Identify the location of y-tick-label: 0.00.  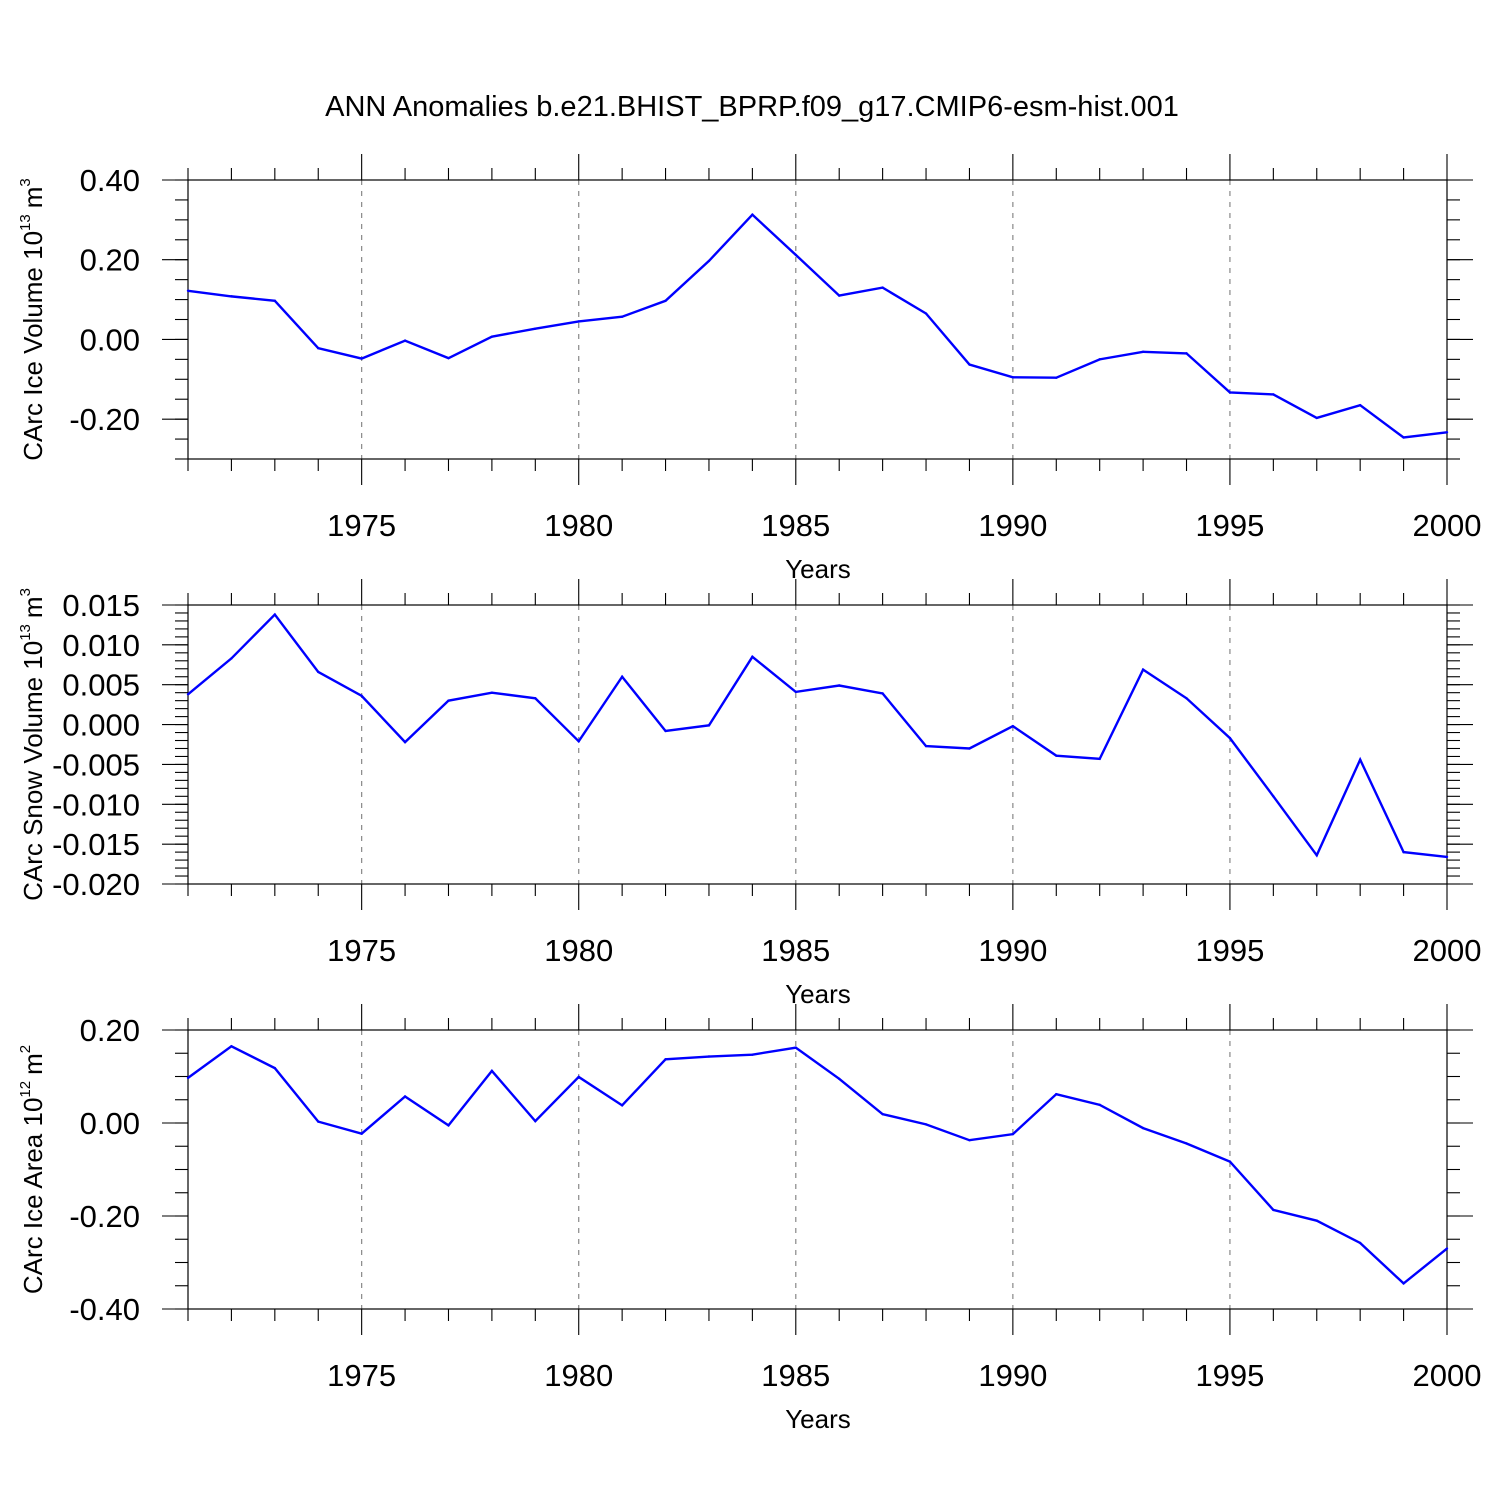
(110, 339).